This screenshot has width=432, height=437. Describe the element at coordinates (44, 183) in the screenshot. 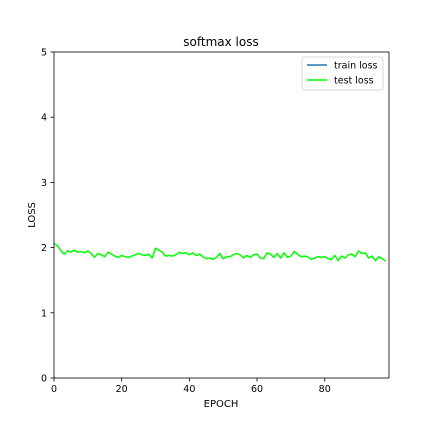

I see `y-tick-label: 3` at that location.